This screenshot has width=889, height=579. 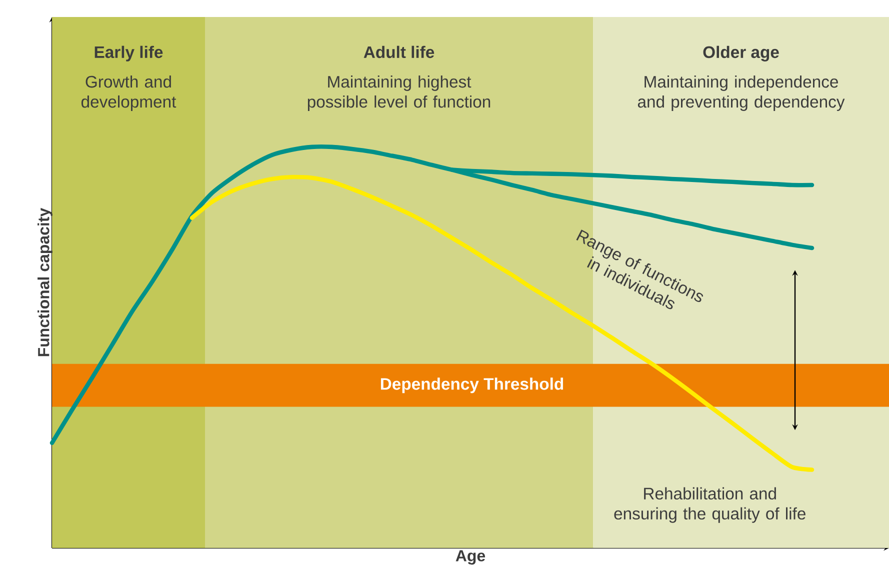 What do you see at coordinates (399, 52) in the screenshot?
I see `text: Adult life` at bounding box center [399, 52].